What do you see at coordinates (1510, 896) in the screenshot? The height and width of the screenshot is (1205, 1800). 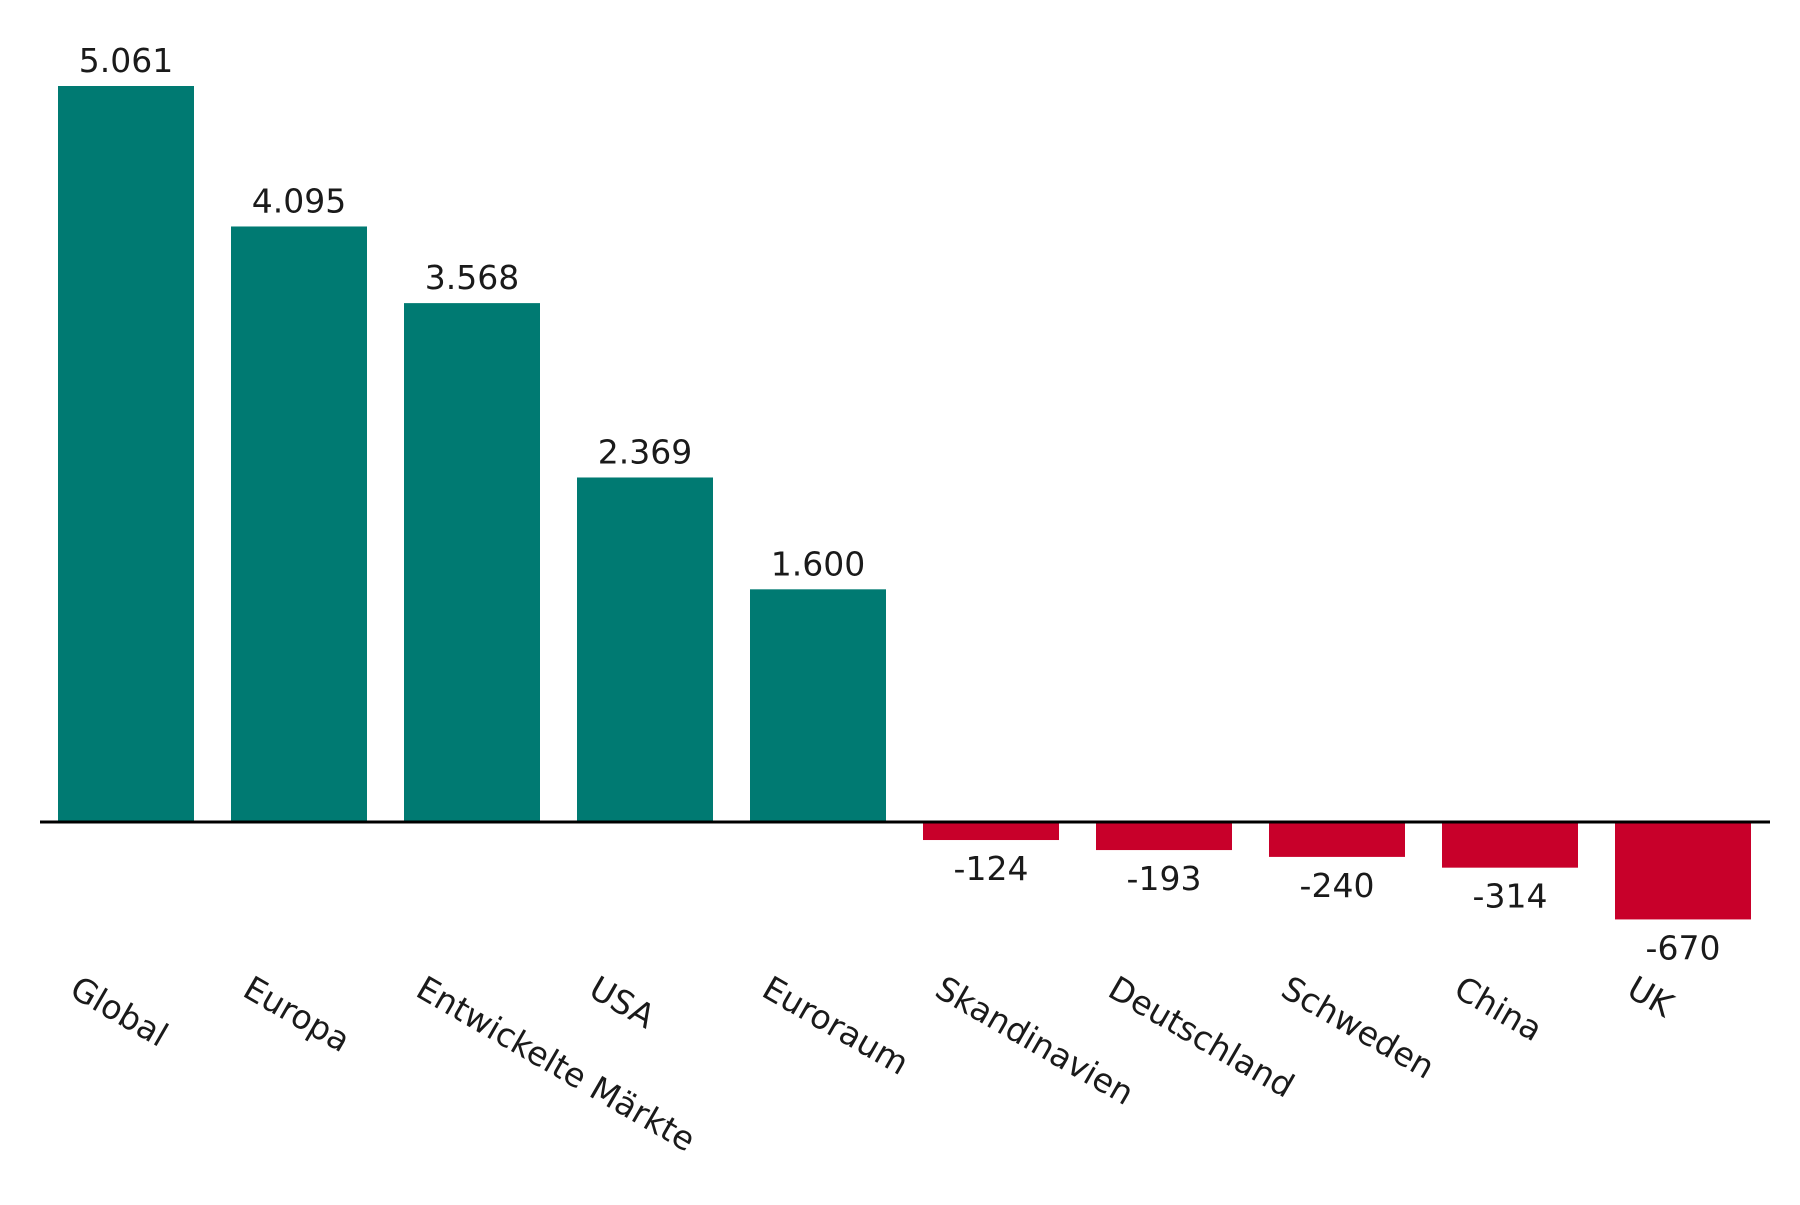 I see `value-label-china: -314` at bounding box center [1510, 896].